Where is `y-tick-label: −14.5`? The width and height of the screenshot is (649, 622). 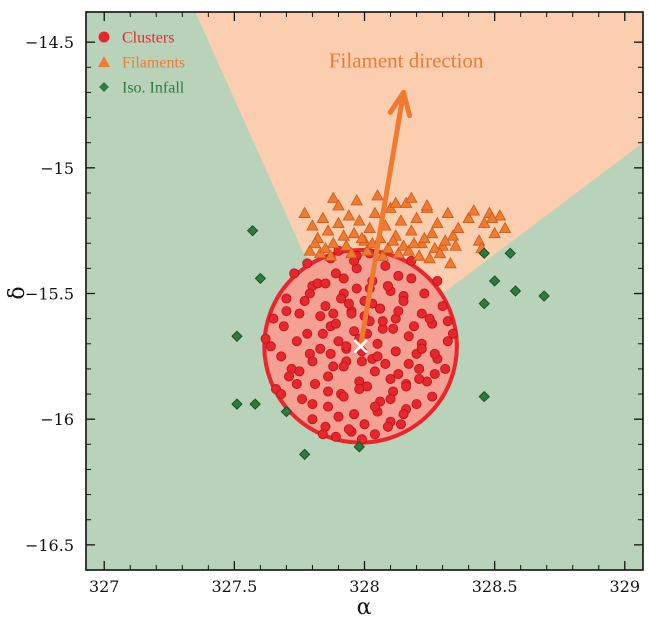 y-tick-label: −14.5 is located at coordinates (49, 42).